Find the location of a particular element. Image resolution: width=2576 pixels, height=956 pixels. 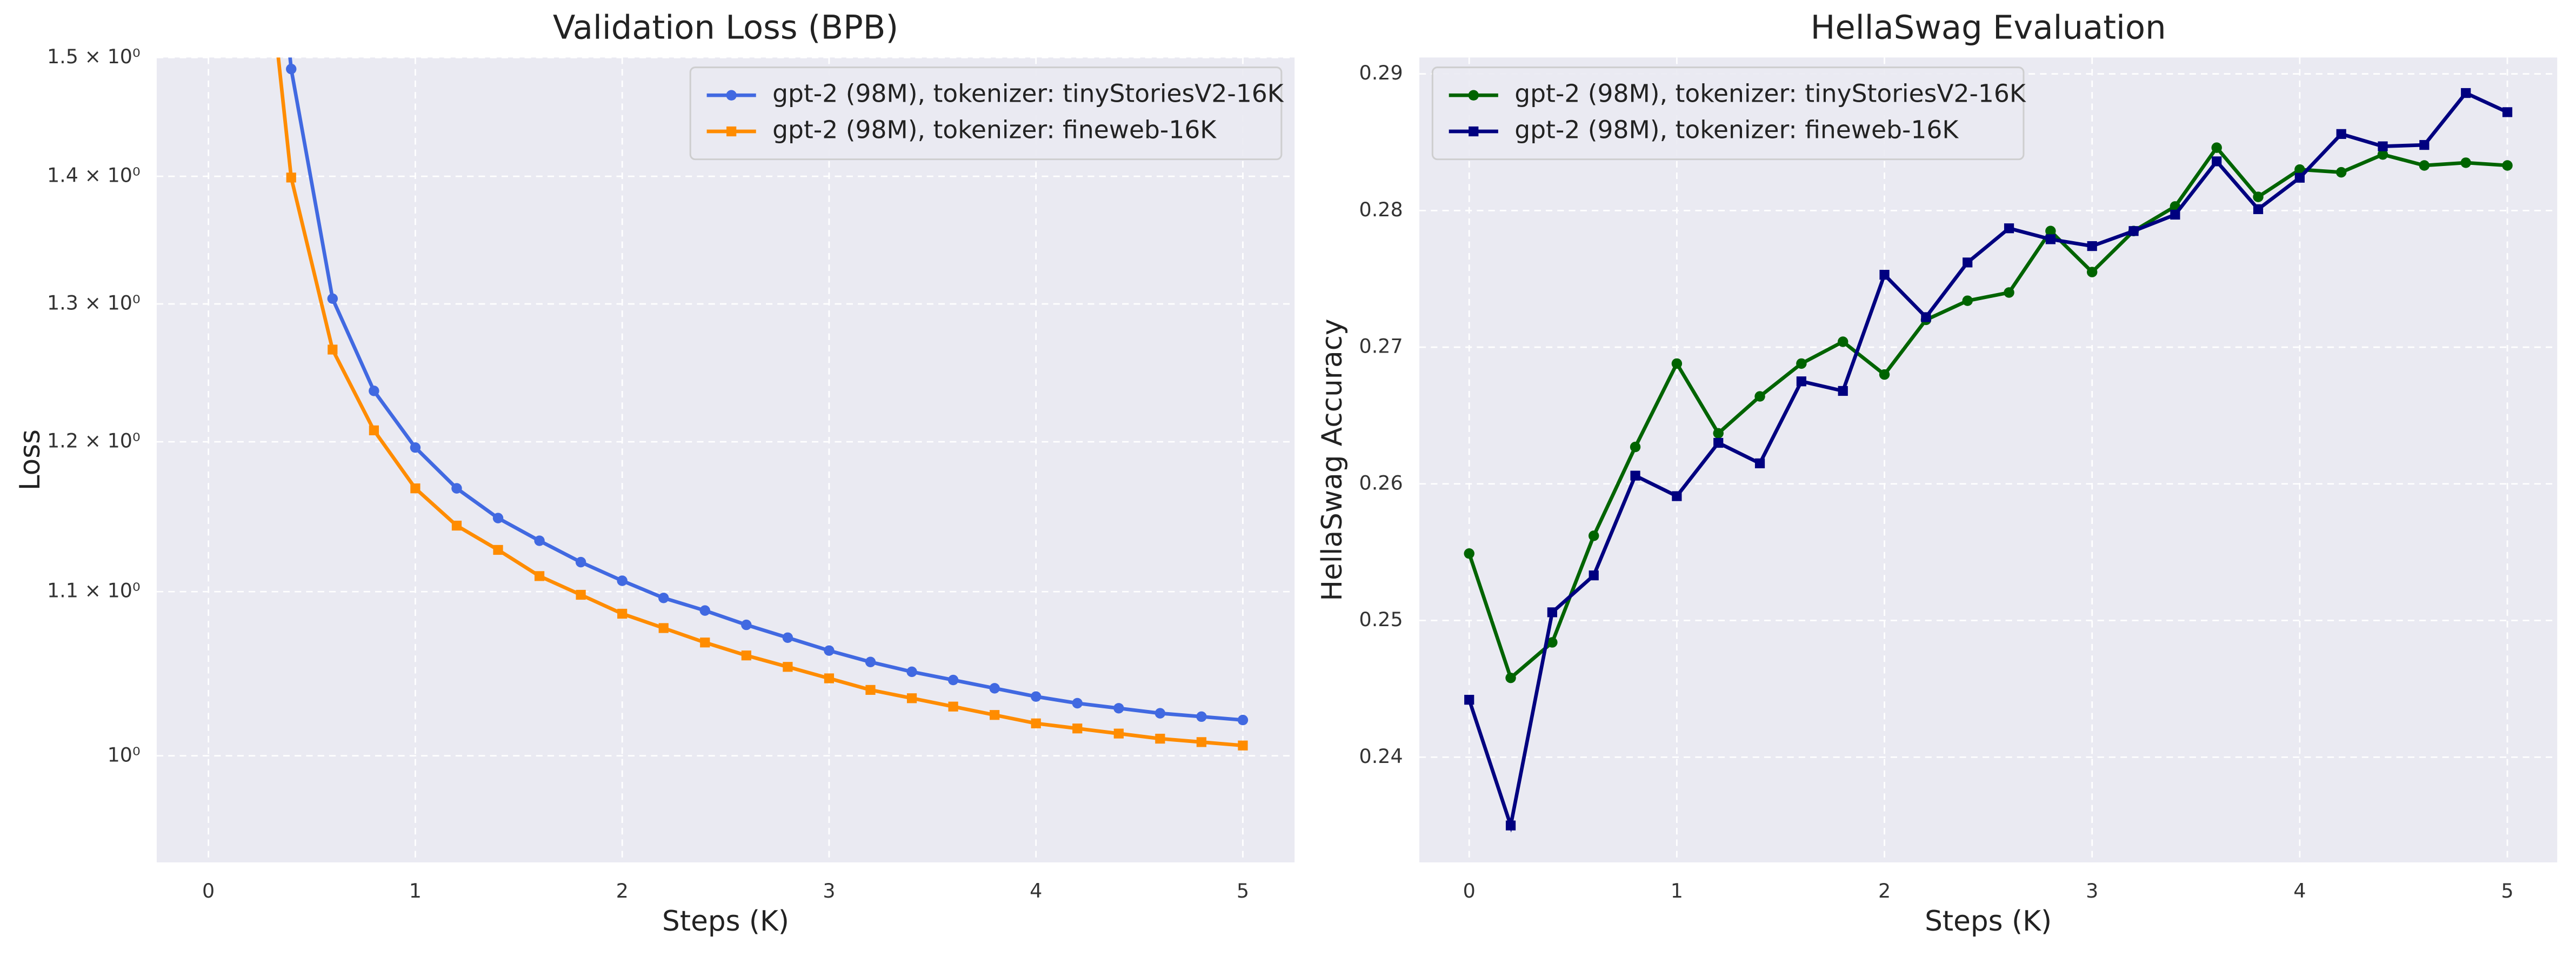

y-tick-label: 0.28 is located at coordinates (1381, 209).